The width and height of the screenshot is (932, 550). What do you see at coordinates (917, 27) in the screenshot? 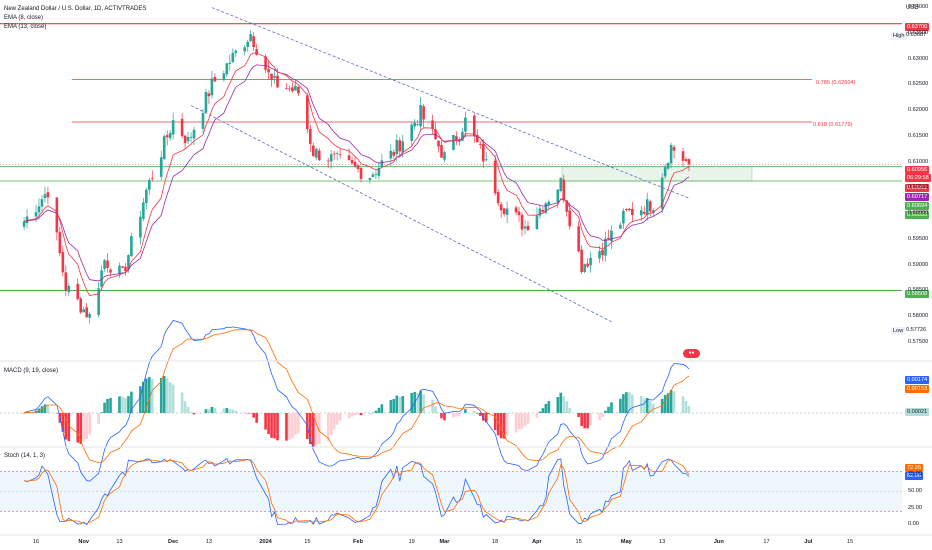
I see `high-price-tag: 0.63700` at bounding box center [917, 27].